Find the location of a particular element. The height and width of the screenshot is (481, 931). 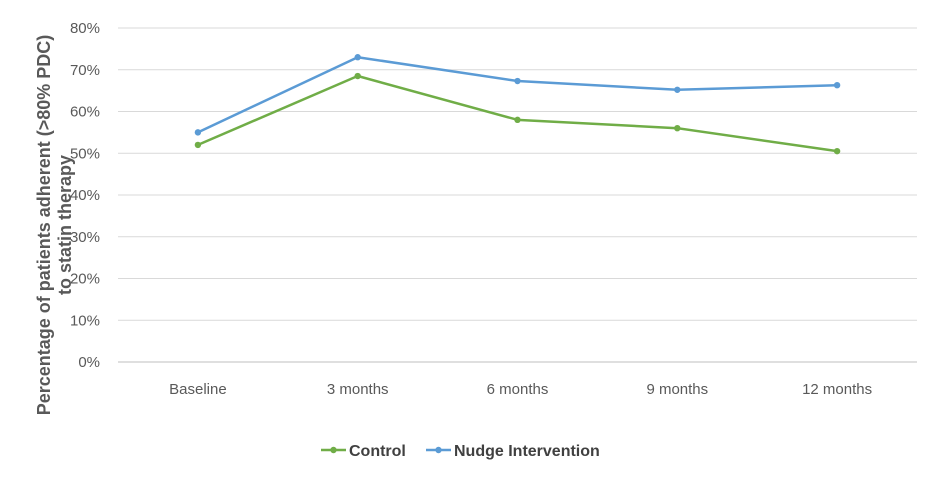

y-tick-label: 10% is located at coordinates (85, 320).